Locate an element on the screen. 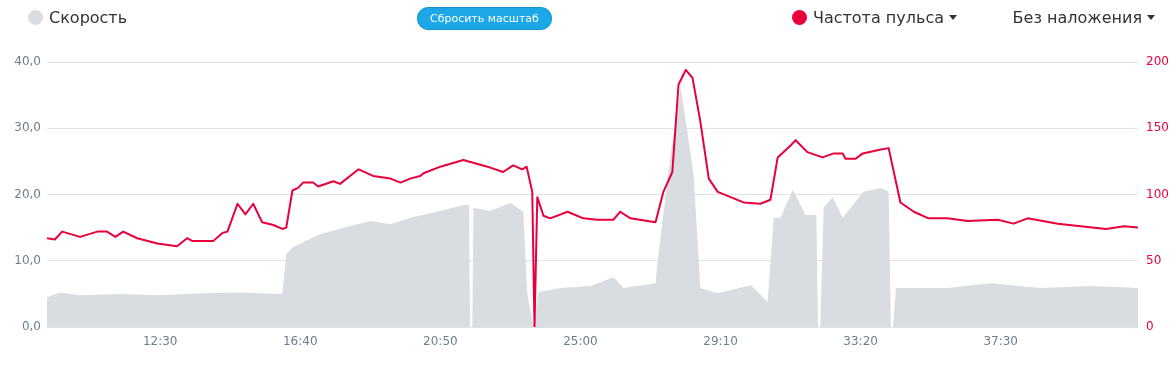 The height and width of the screenshot is (366, 1175). y2-tick-label: 150 is located at coordinates (1157, 127).